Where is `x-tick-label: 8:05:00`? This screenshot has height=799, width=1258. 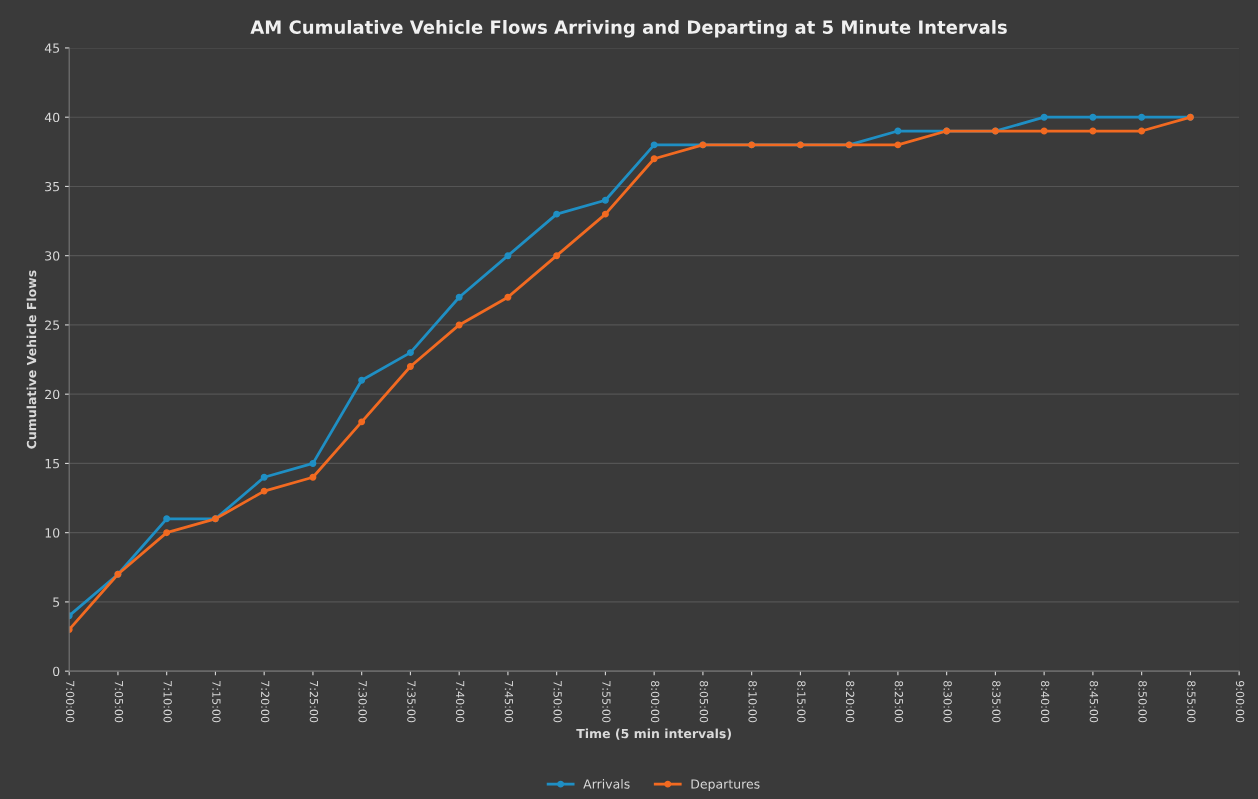 x-tick-label: 8:05:00 is located at coordinates (704, 701).